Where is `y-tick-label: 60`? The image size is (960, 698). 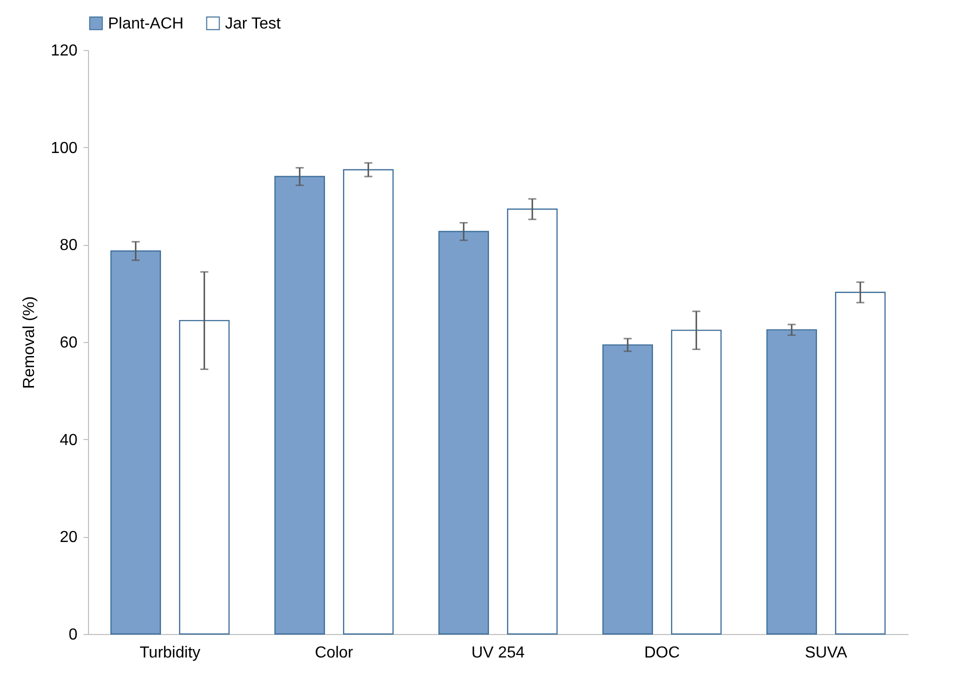 y-tick-label: 60 is located at coordinates (69, 343).